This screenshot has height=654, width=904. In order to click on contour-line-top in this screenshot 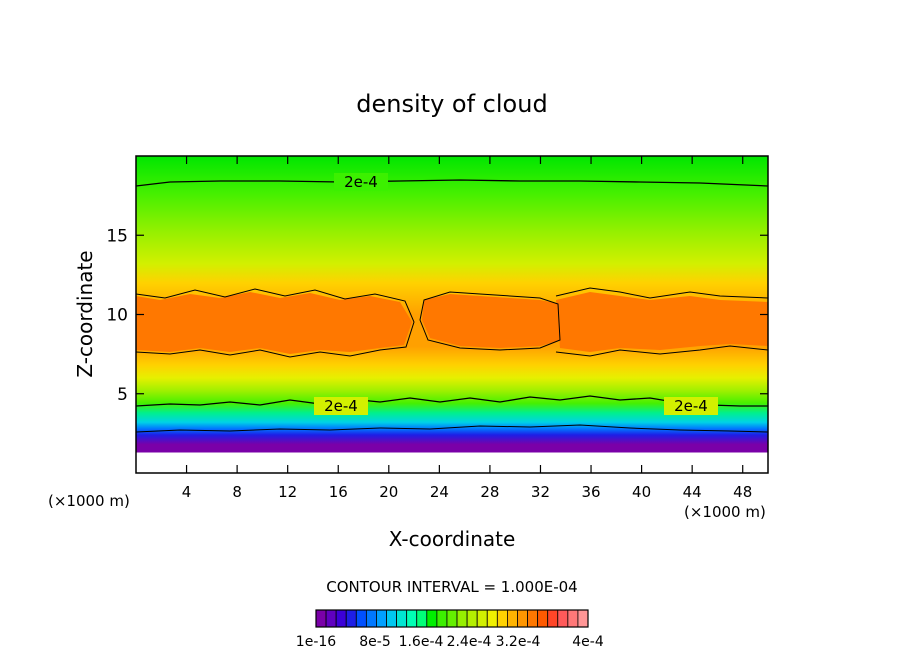, I will do `click(452, 183)`.